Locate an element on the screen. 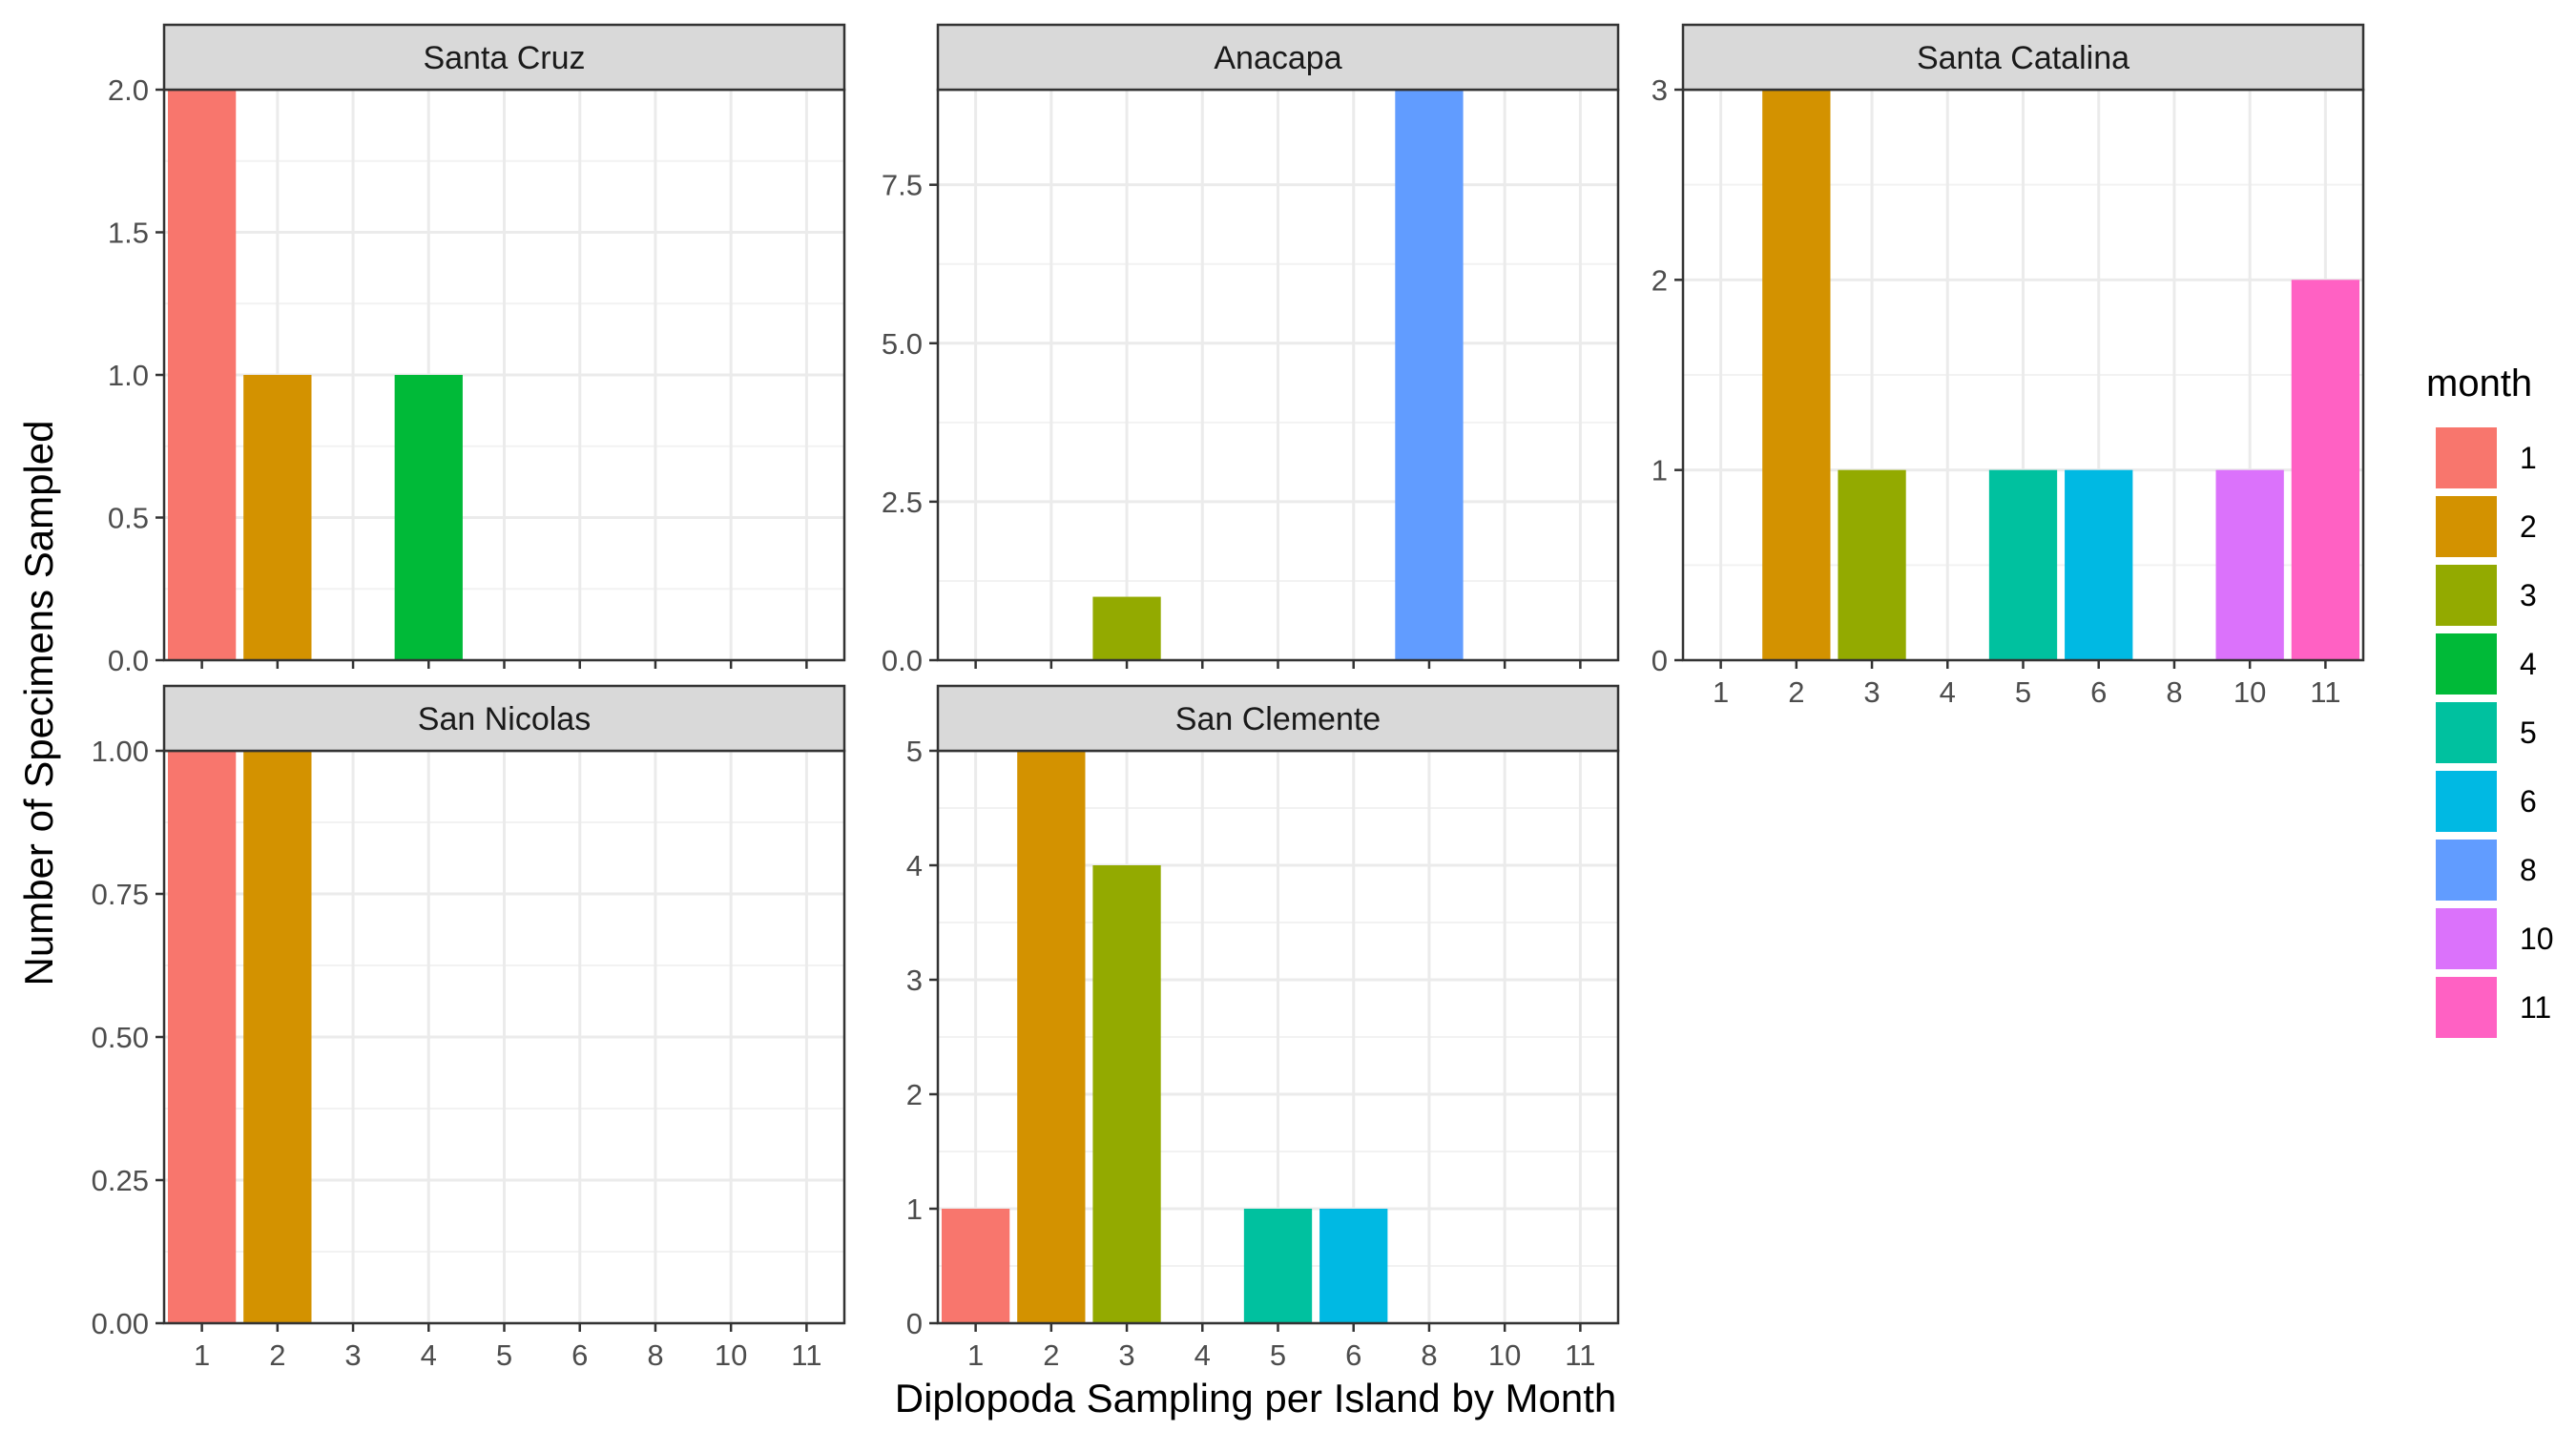  legend-label-2: 2 is located at coordinates (2528, 526).